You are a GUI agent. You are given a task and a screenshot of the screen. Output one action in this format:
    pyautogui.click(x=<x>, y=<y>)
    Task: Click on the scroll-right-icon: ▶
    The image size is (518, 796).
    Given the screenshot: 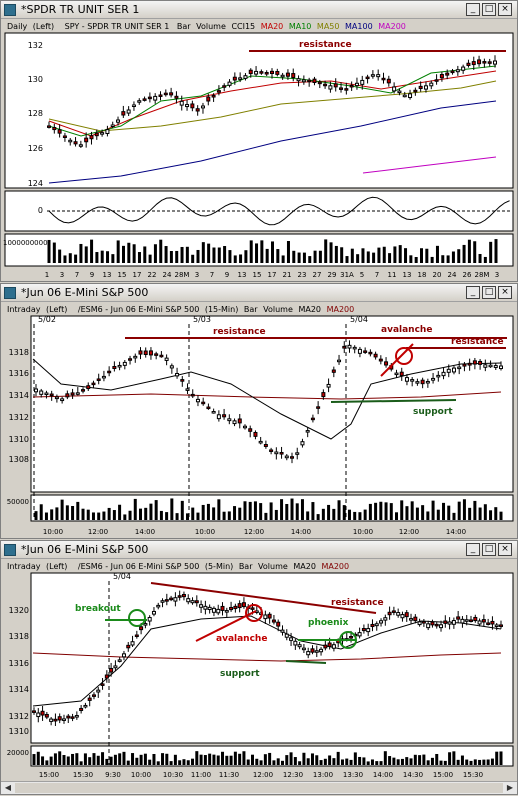 What is the action you would take?
    pyautogui.click(x=510, y=787)
    